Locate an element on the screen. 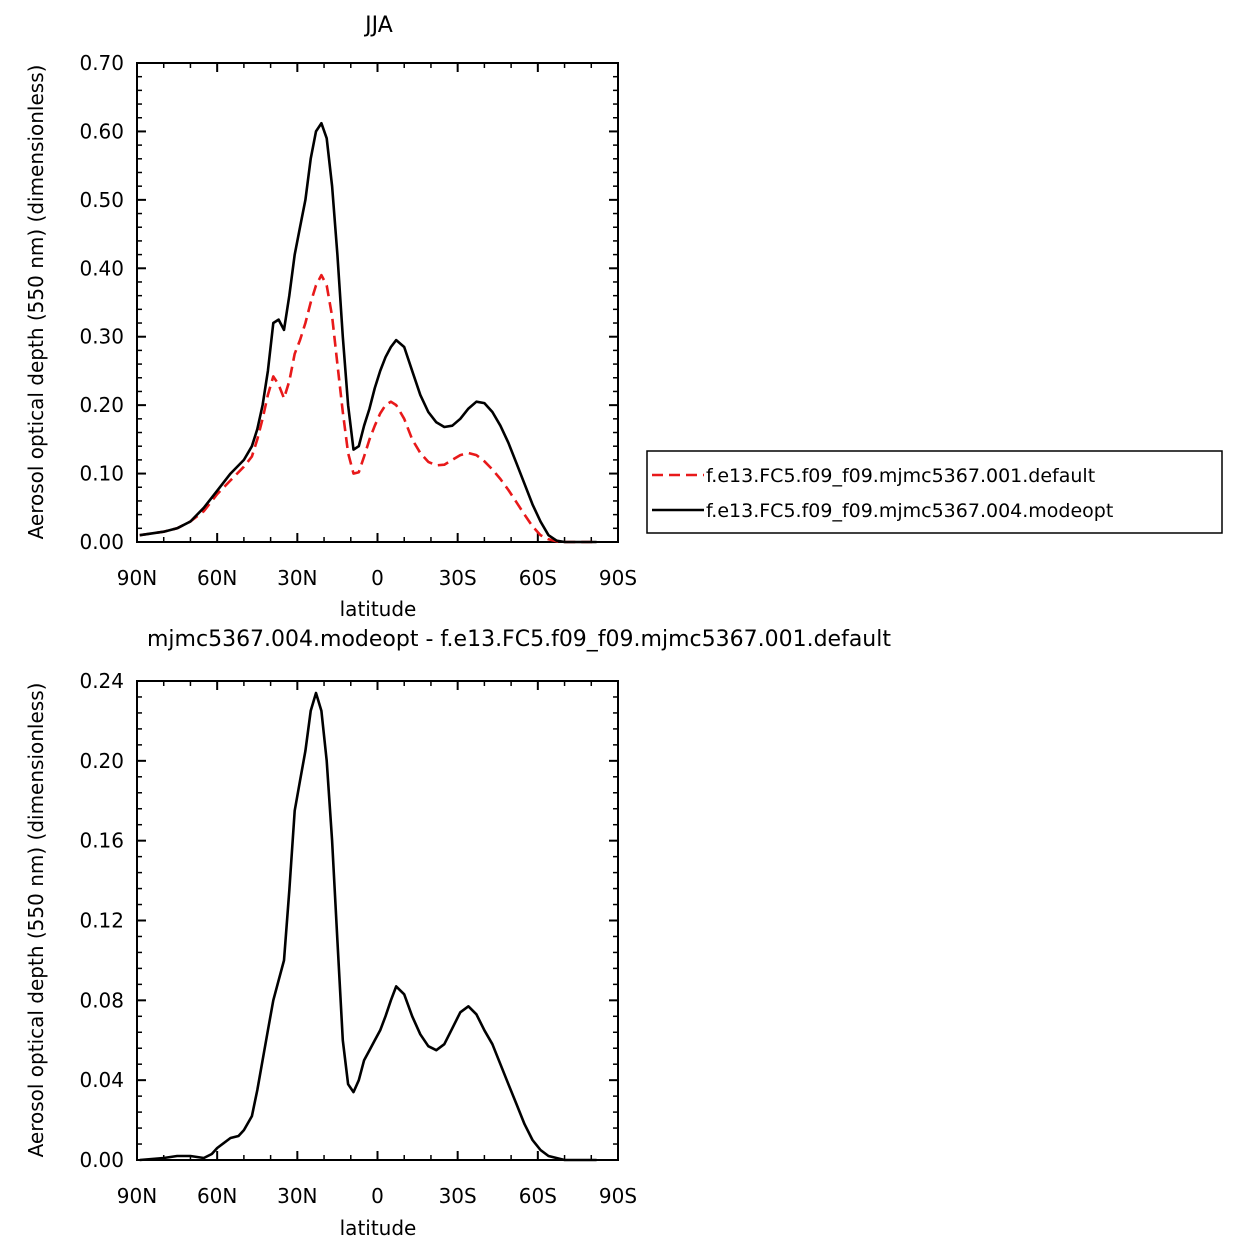 Image resolution: width=1249 pixels, height=1247 pixels. top-x-tick-labels: 90N 60N 30N 0 30S 60S 90S is located at coordinates (377, 578).